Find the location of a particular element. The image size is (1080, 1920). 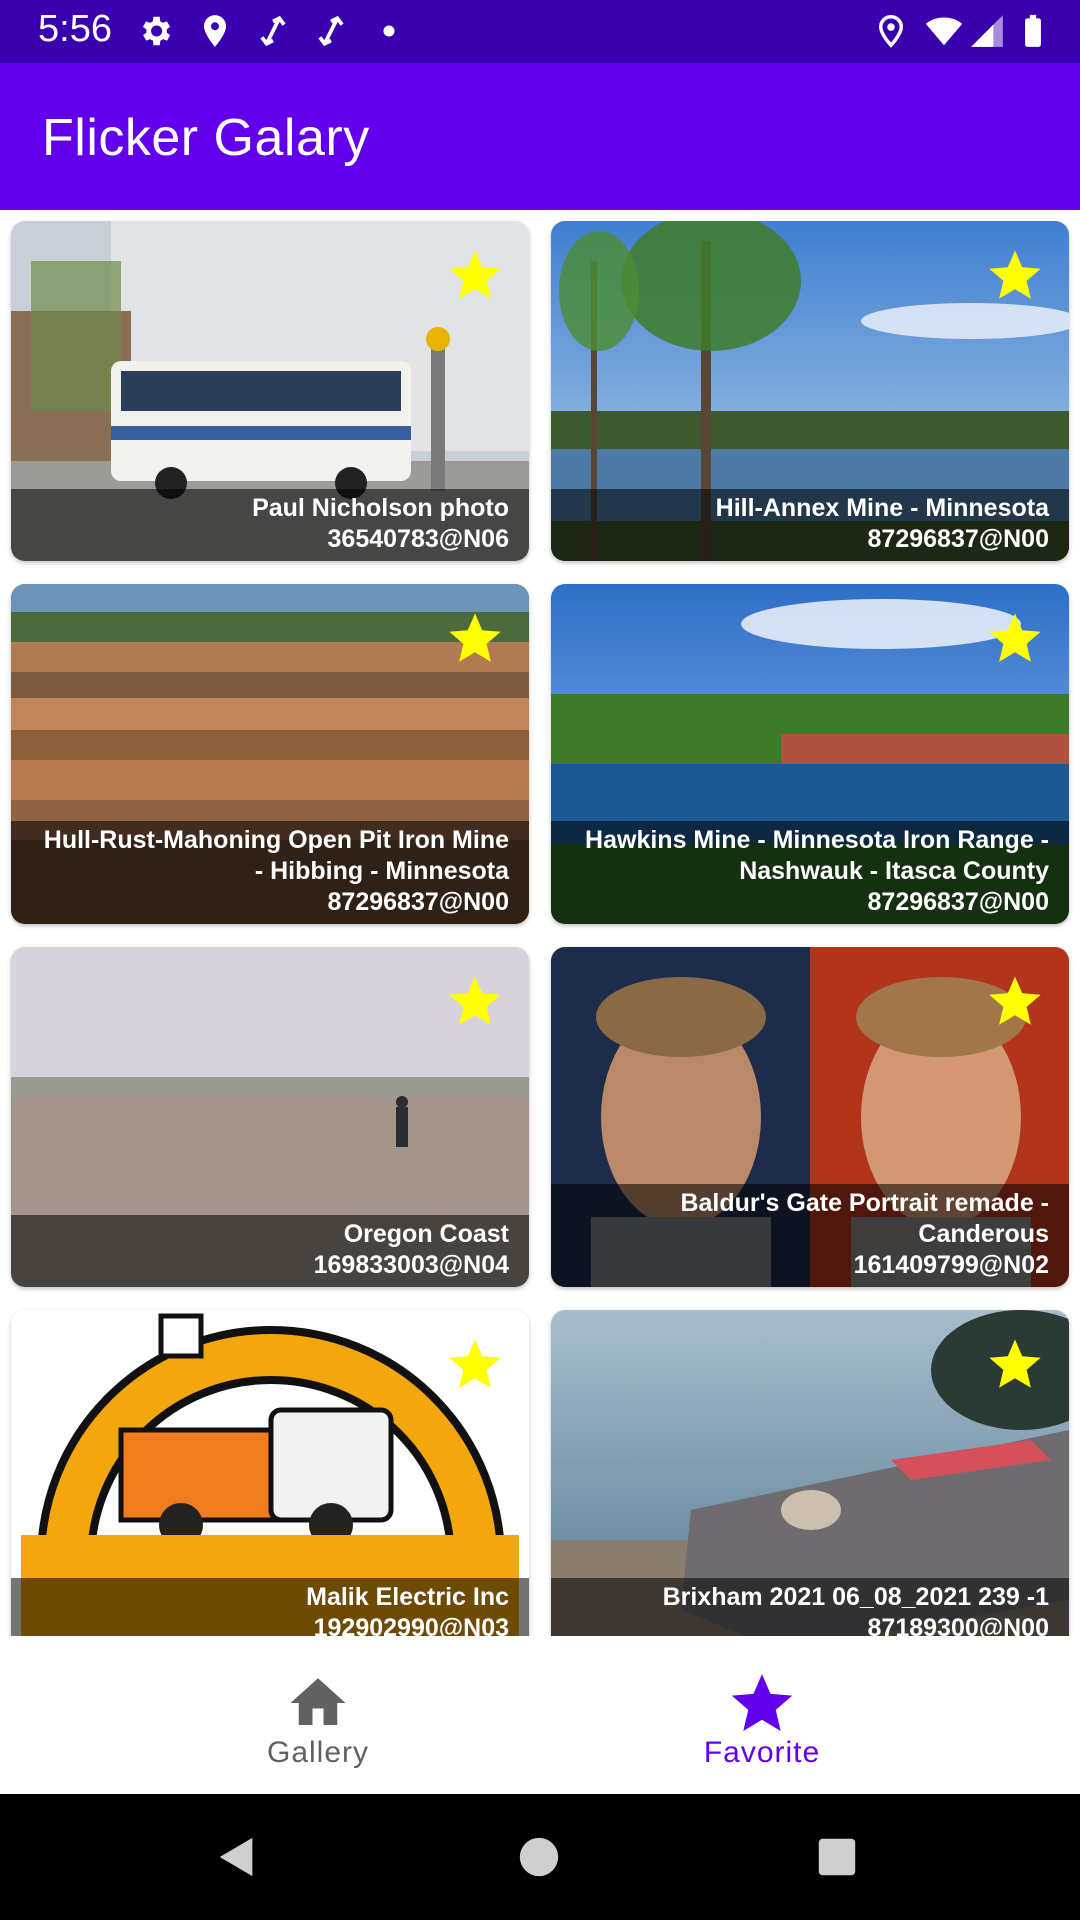

photo-caption: Hill-Annex Mine - Minnesota 87296837@N00 is located at coordinates (810, 525).